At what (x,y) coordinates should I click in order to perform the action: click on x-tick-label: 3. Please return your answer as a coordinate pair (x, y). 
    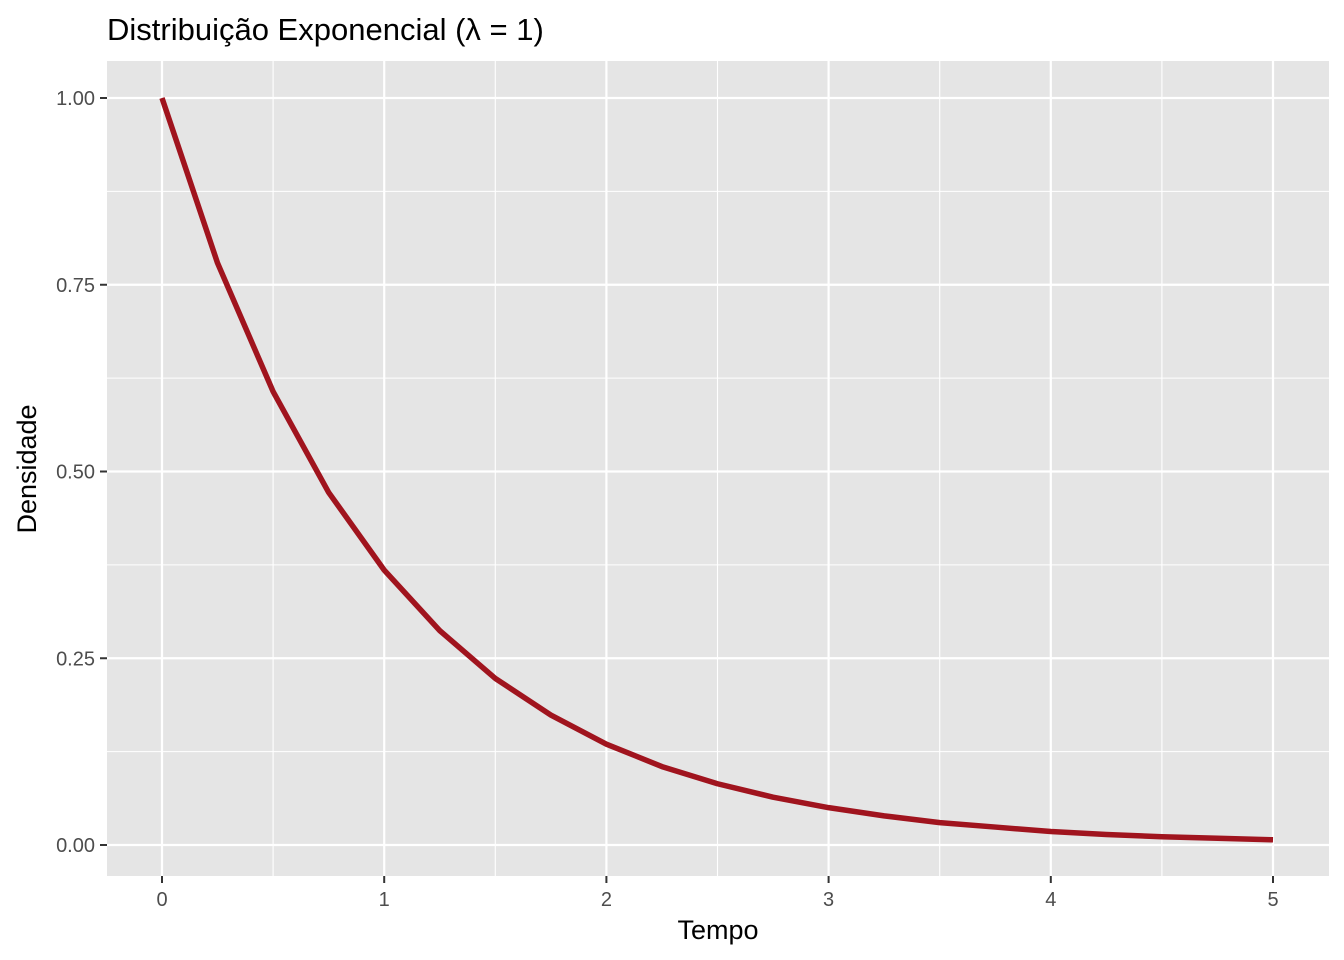
    Looking at the image, I should click on (828, 900).